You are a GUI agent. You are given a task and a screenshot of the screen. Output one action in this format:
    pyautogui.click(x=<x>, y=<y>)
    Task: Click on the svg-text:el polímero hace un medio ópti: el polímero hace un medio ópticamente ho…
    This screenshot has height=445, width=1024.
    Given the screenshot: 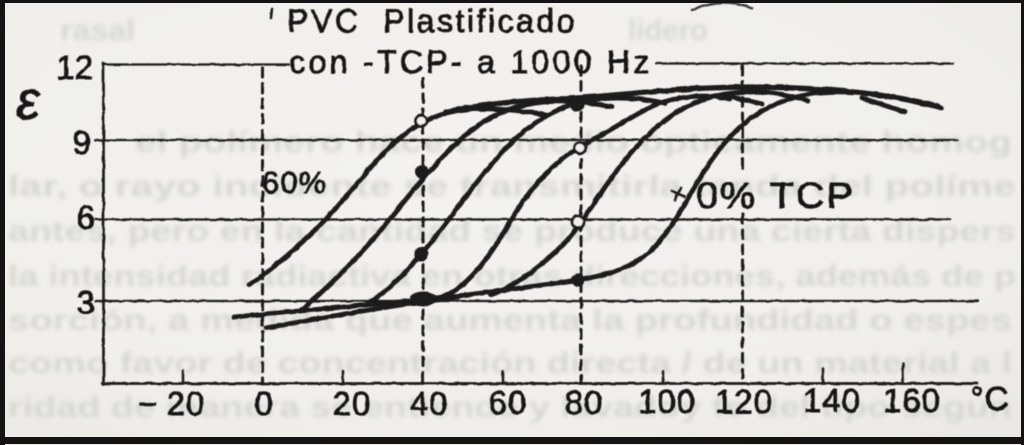 What is the action you would take?
    pyautogui.click(x=573, y=142)
    